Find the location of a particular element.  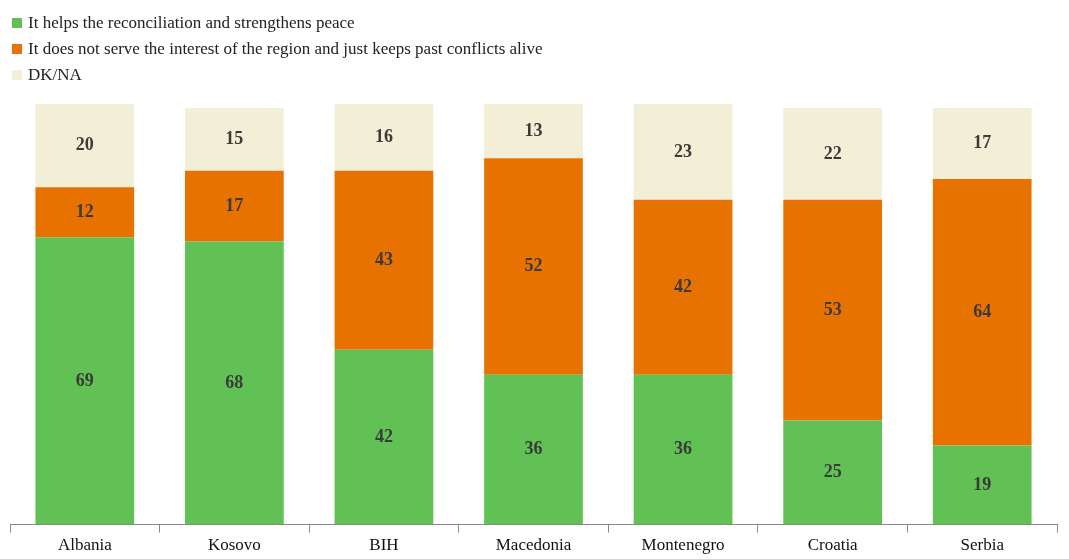

data-label: 13 is located at coordinates (533, 129).